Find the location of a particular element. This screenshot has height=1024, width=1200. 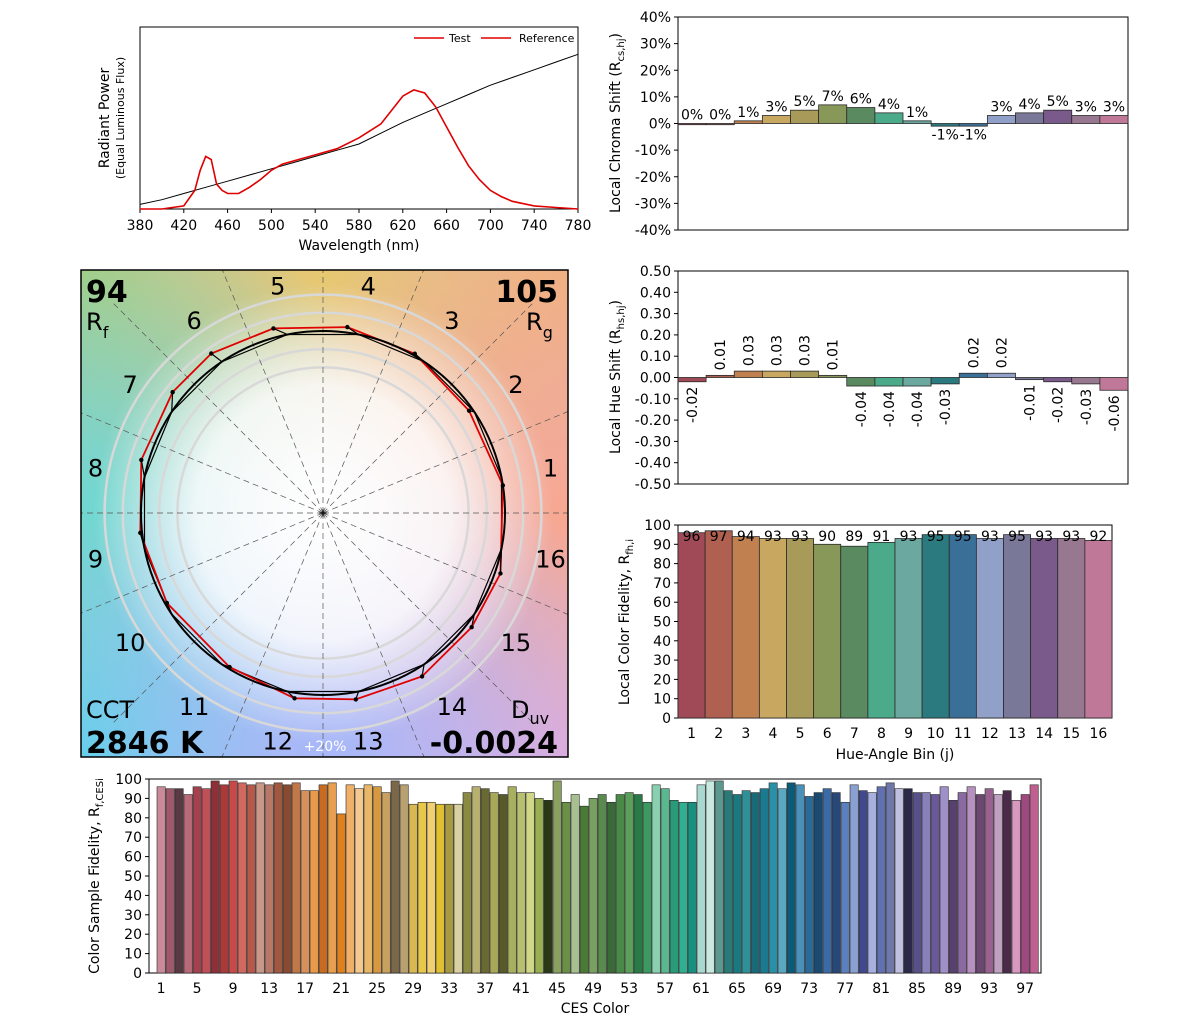

y-tick-label: 0.50 is located at coordinates (655, 272).